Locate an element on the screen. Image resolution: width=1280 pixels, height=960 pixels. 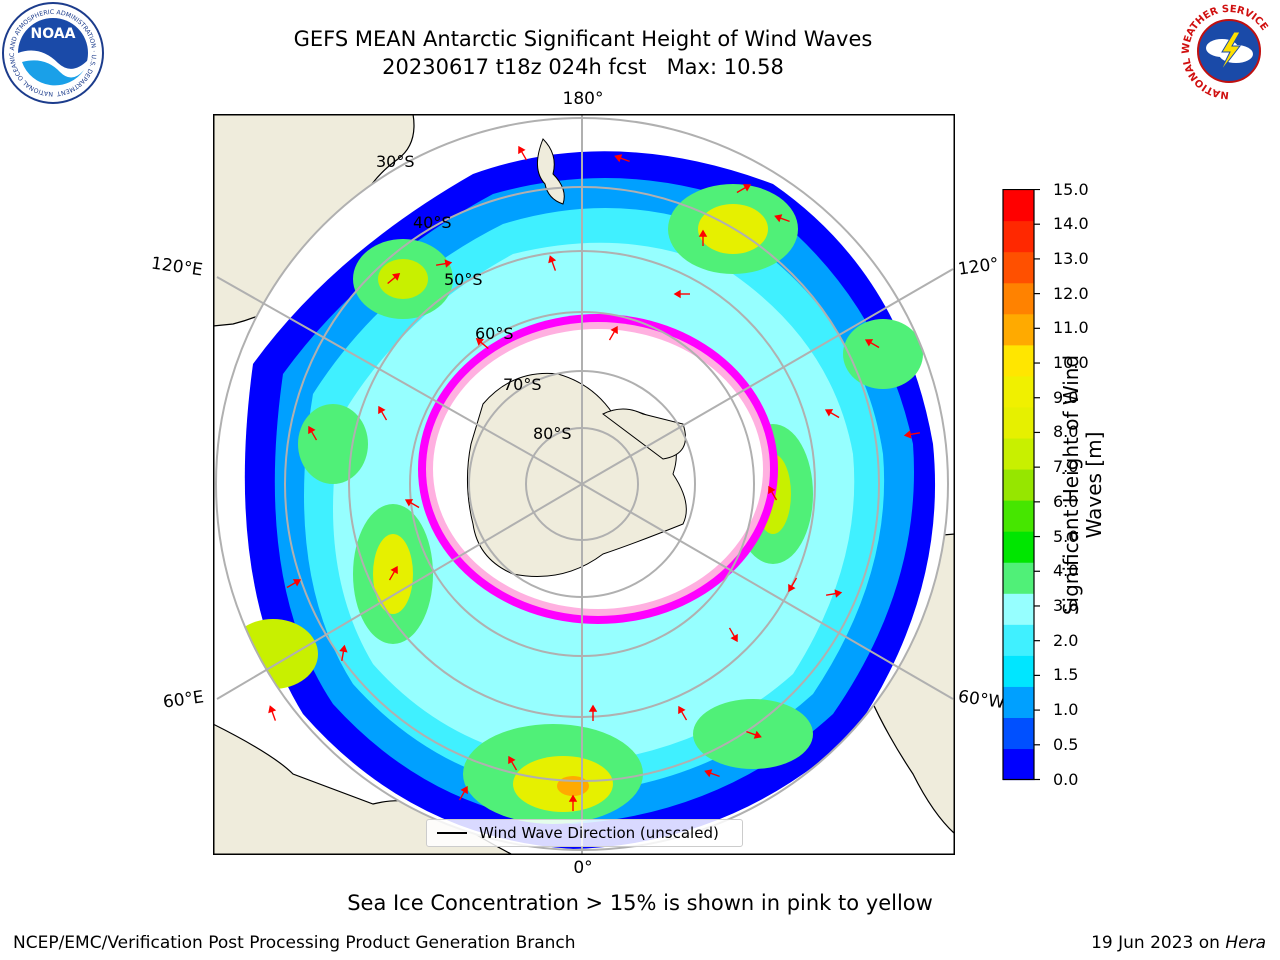
map-legend: Wind Wave Direction (unscaled) is located at coordinates (584, 833).